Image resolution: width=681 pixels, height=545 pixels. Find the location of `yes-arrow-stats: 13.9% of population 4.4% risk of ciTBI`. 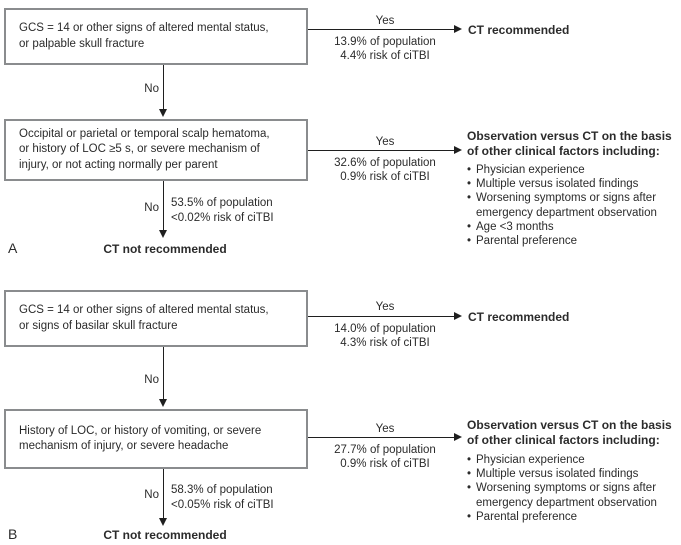

yes-arrow-stats: 13.9% of population 4.4% risk of ciTBI is located at coordinates (385, 49).